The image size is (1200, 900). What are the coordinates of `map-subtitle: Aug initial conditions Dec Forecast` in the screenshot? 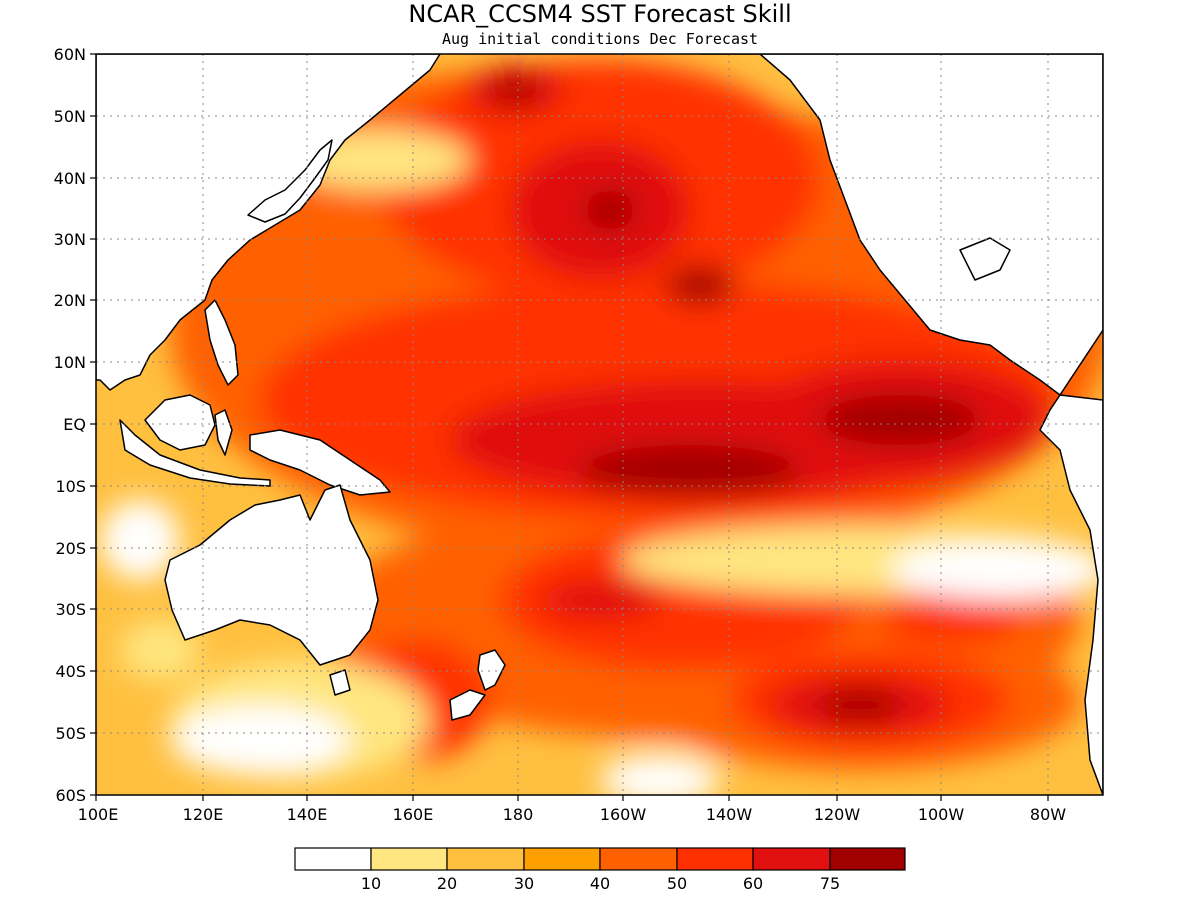 It's located at (600, 39).